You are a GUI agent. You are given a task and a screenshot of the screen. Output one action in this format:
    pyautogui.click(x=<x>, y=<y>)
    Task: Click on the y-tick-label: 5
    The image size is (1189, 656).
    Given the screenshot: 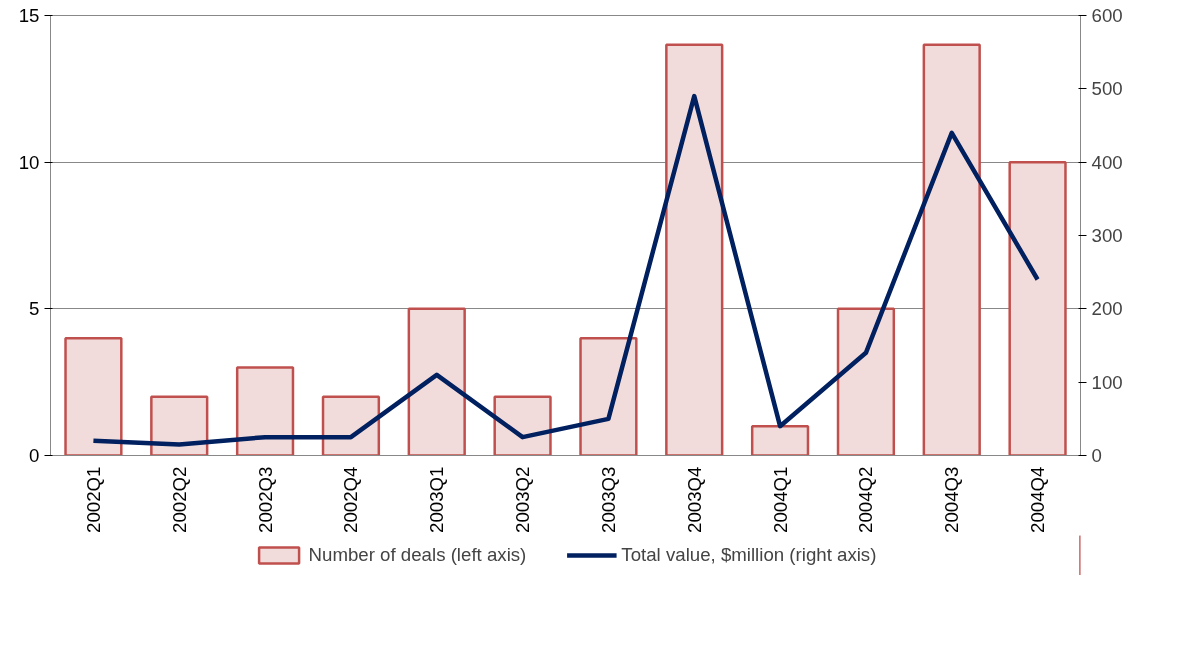 What is the action you would take?
    pyautogui.click(x=34, y=309)
    